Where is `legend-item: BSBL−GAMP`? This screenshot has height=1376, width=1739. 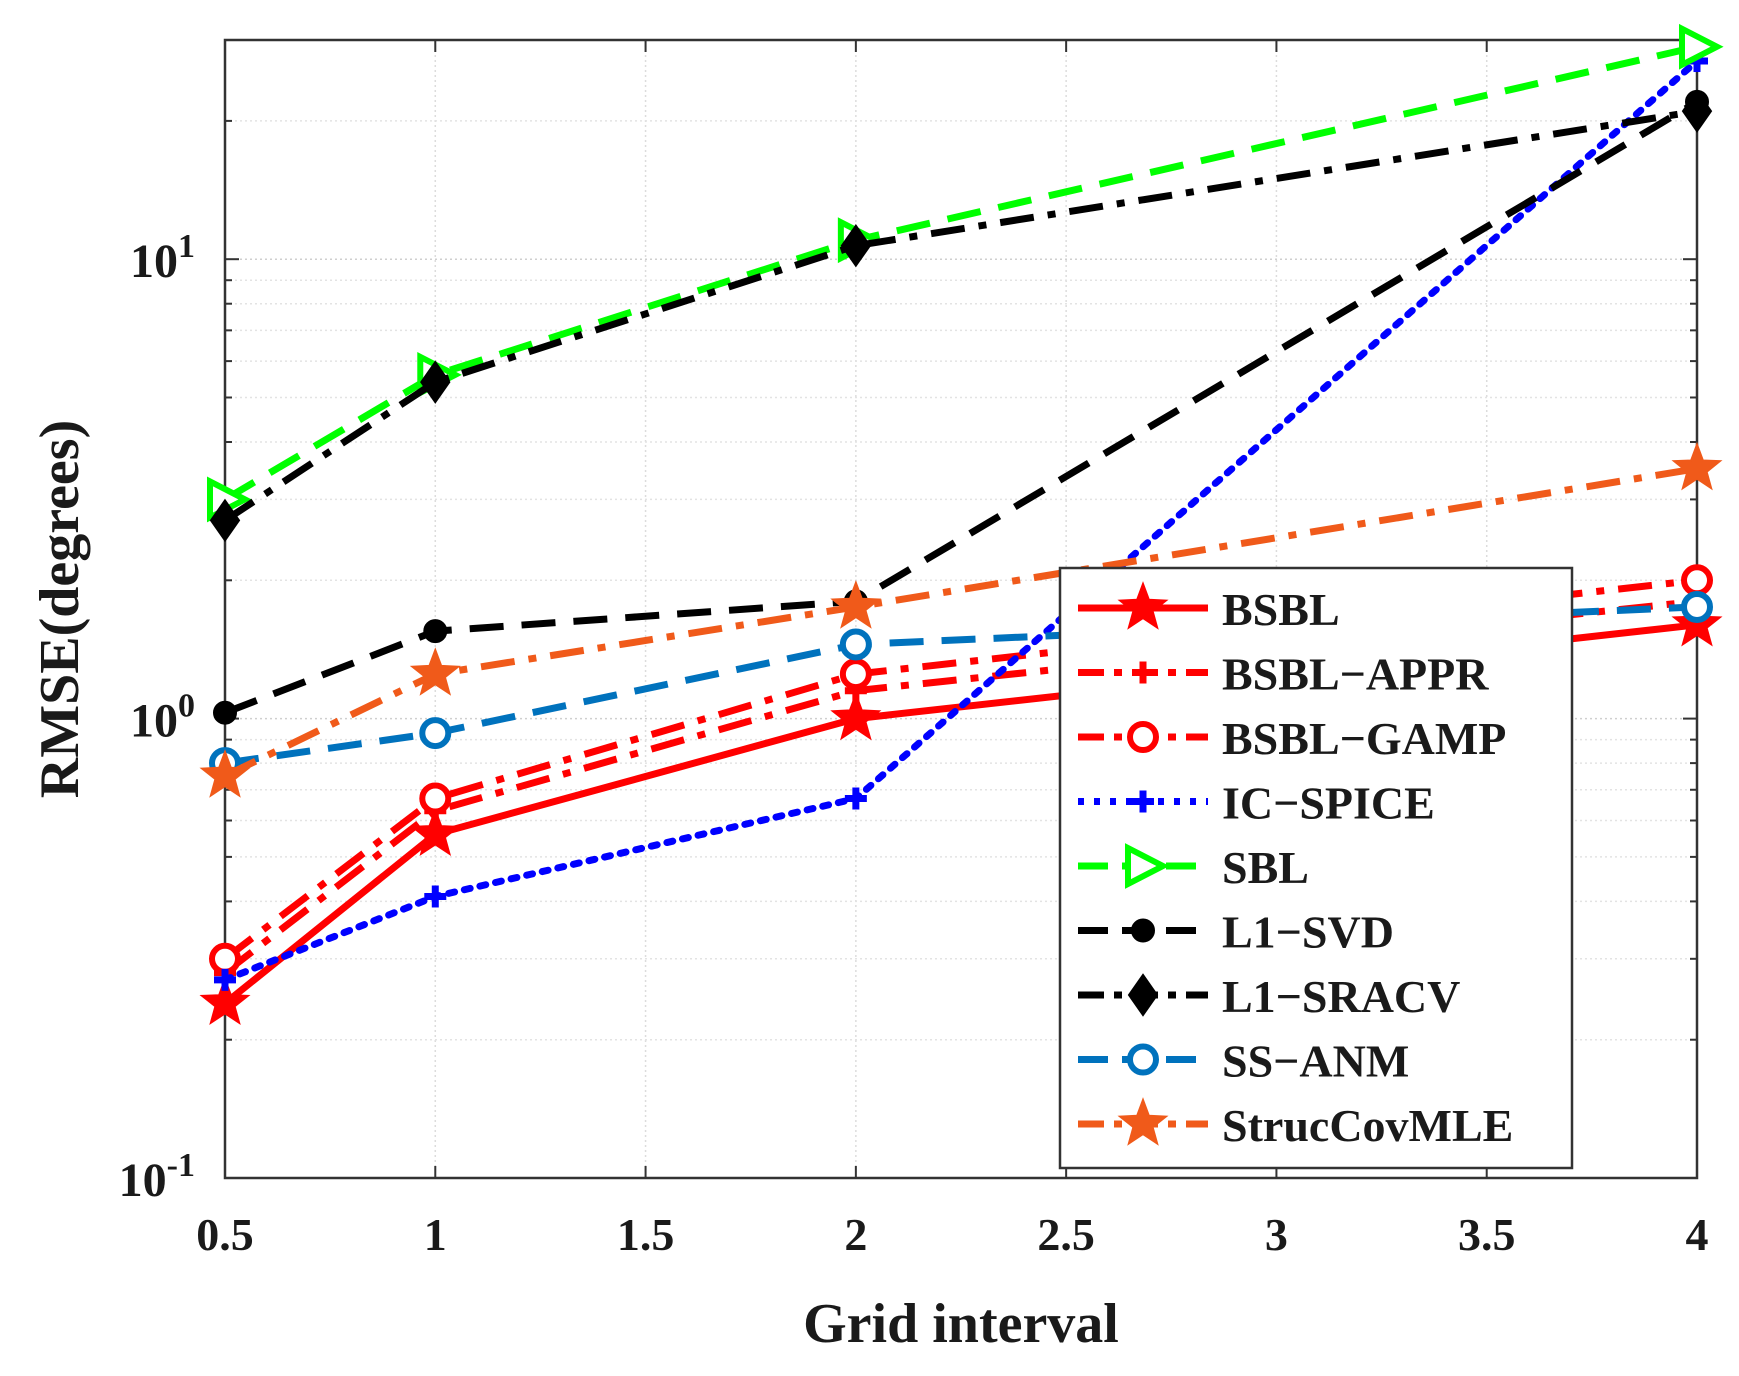 legend-item: BSBL−GAMP is located at coordinates (1292, 738).